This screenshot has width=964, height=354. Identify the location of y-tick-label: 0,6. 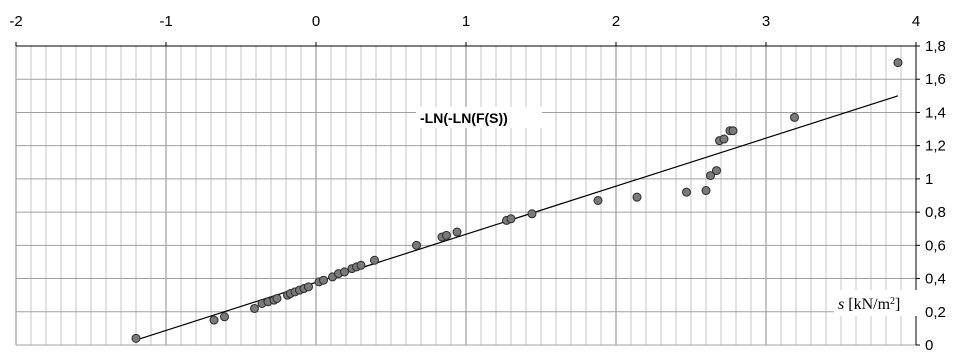
(935, 245).